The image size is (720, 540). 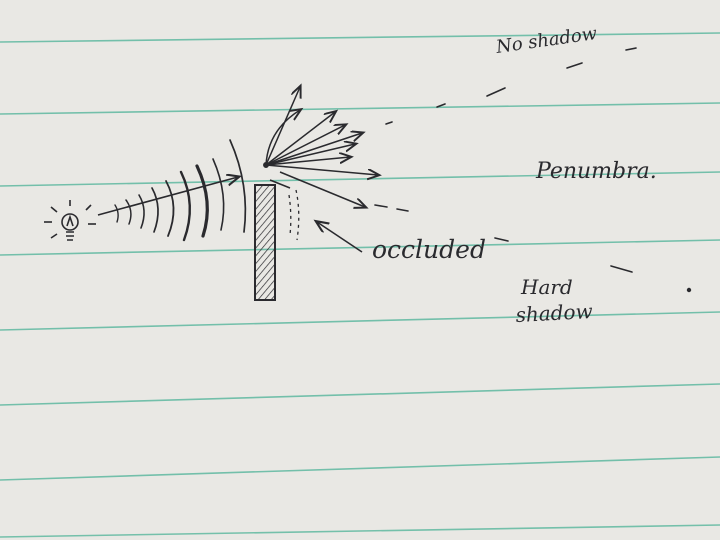 What do you see at coordinates (294, 215) in the screenshot?
I see `occluded-region-marks` at bounding box center [294, 215].